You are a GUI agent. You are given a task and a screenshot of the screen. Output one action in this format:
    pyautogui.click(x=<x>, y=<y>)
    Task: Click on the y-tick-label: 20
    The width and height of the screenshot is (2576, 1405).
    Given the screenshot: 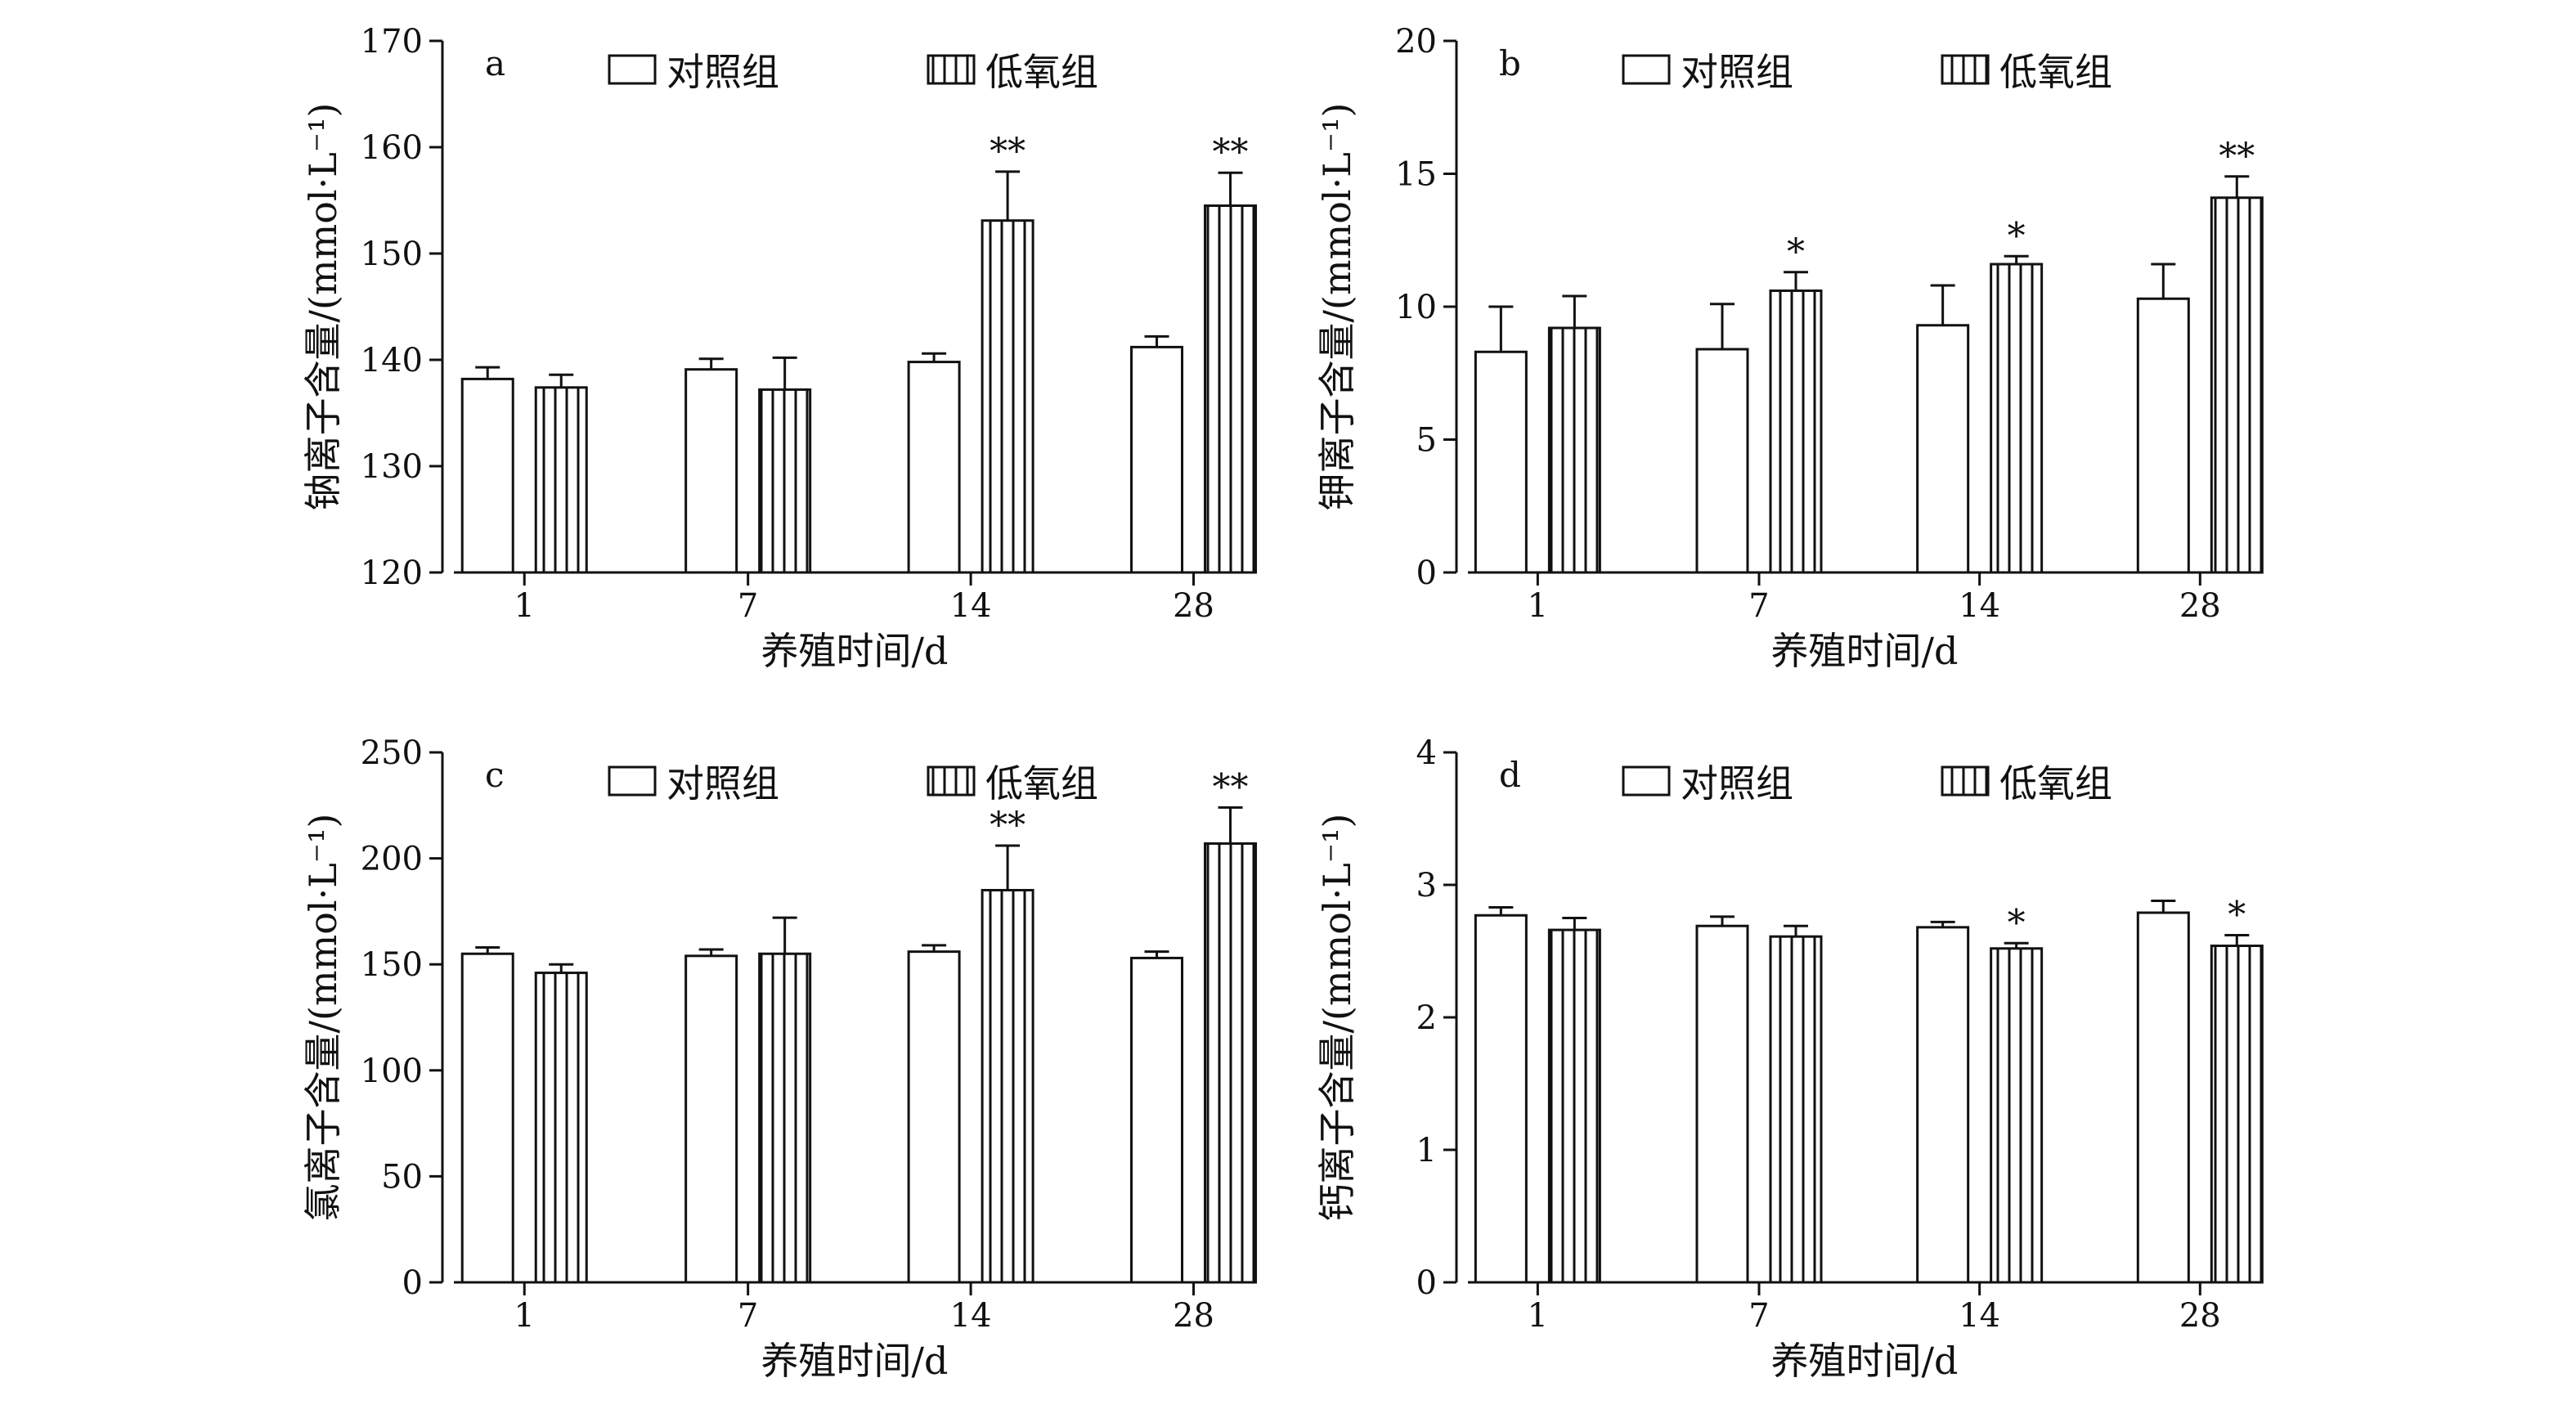 What is the action you would take?
    pyautogui.click(x=1416, y=42)
    